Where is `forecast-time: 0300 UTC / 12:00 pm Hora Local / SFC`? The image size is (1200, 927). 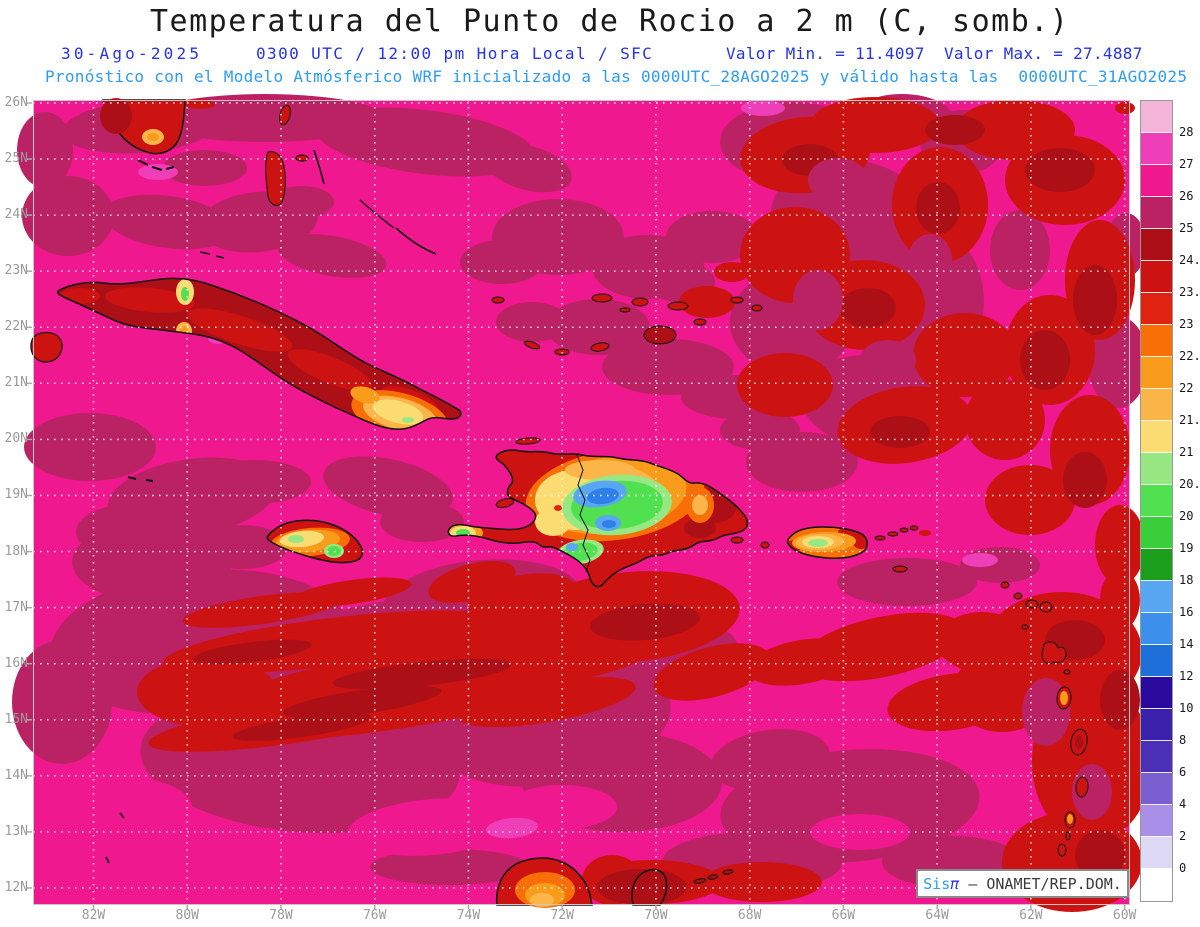 forecast-time: 0300 UTC / 12:00 pm Hora Local / SFC is located at coordinates (455, 53).